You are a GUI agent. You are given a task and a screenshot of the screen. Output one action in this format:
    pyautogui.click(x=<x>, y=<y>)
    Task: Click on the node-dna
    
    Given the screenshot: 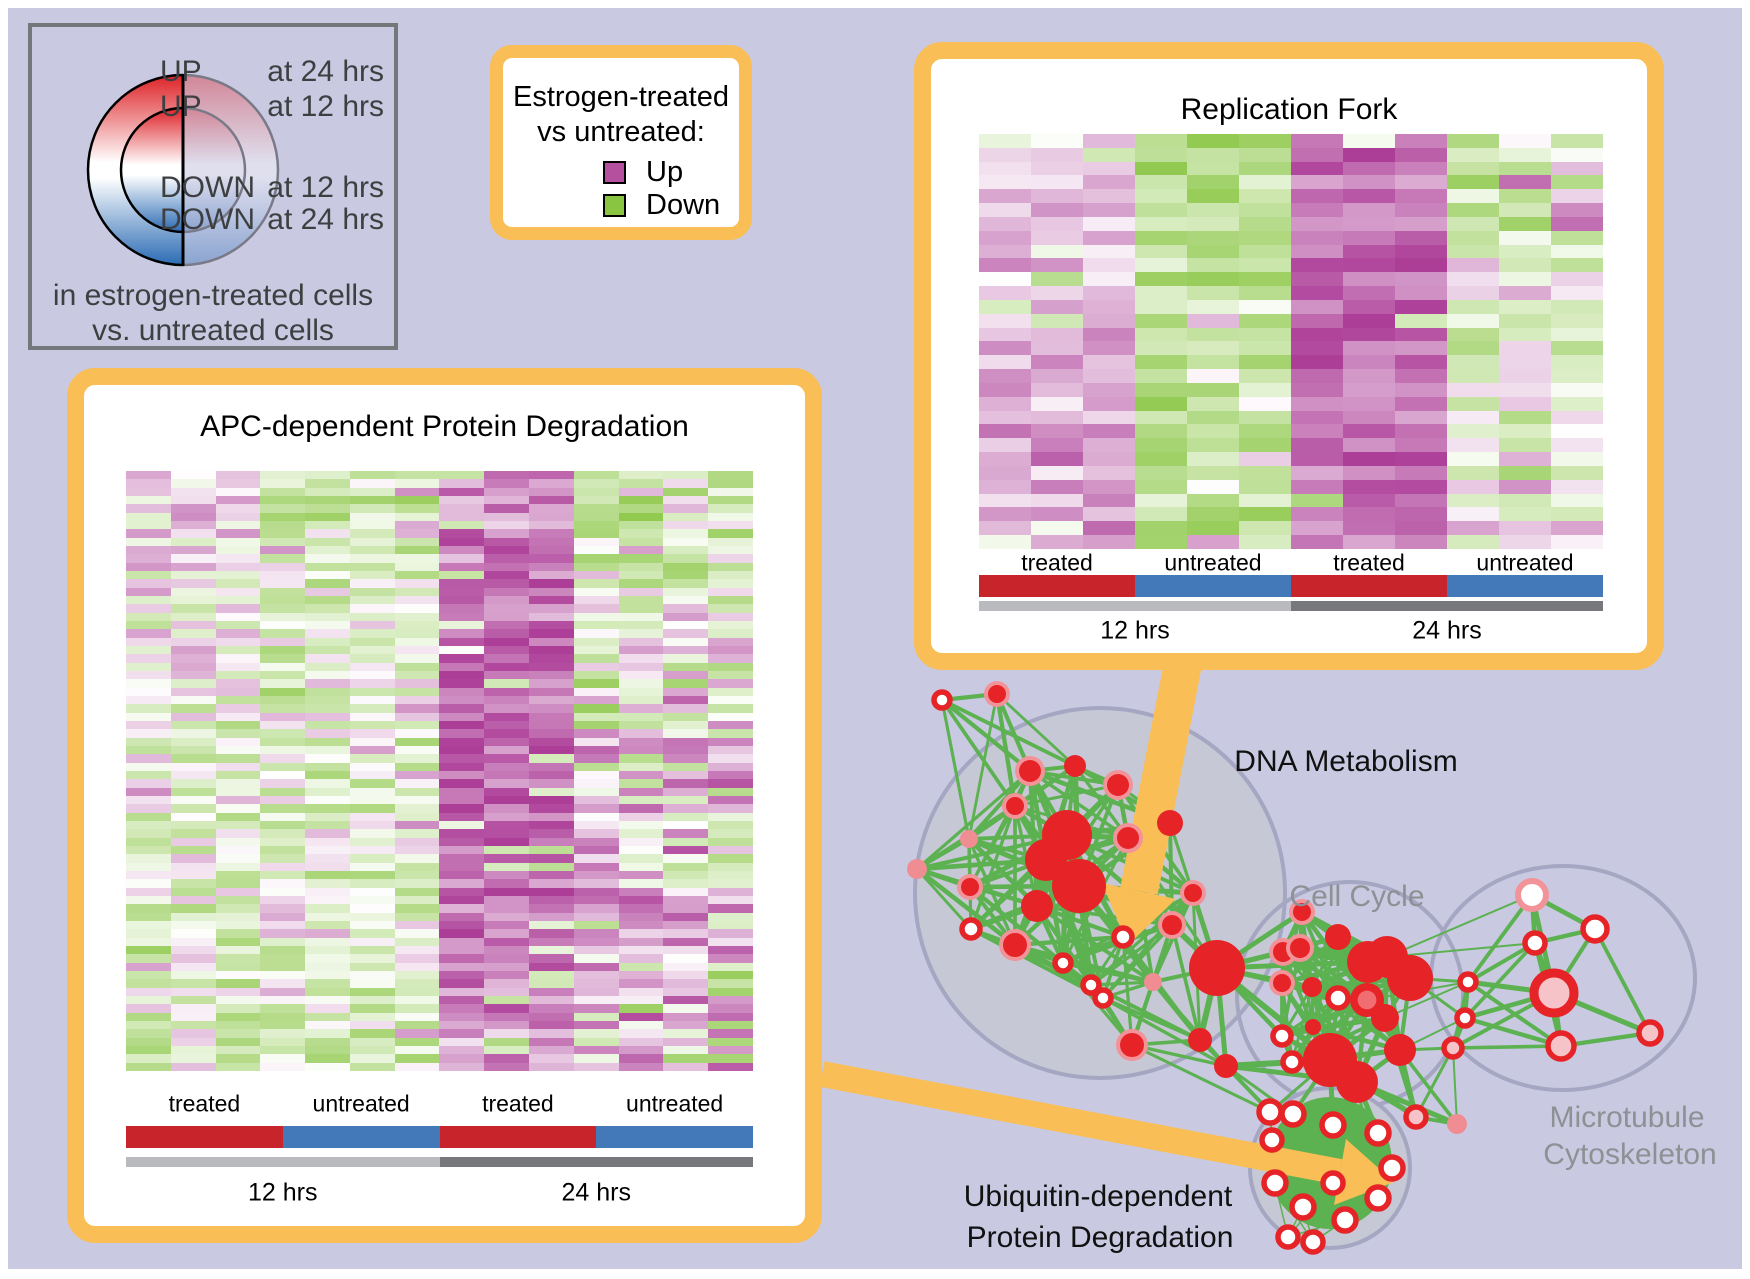 What is the action you would take?
    pyautogui.click(x=1170, y=823)
    